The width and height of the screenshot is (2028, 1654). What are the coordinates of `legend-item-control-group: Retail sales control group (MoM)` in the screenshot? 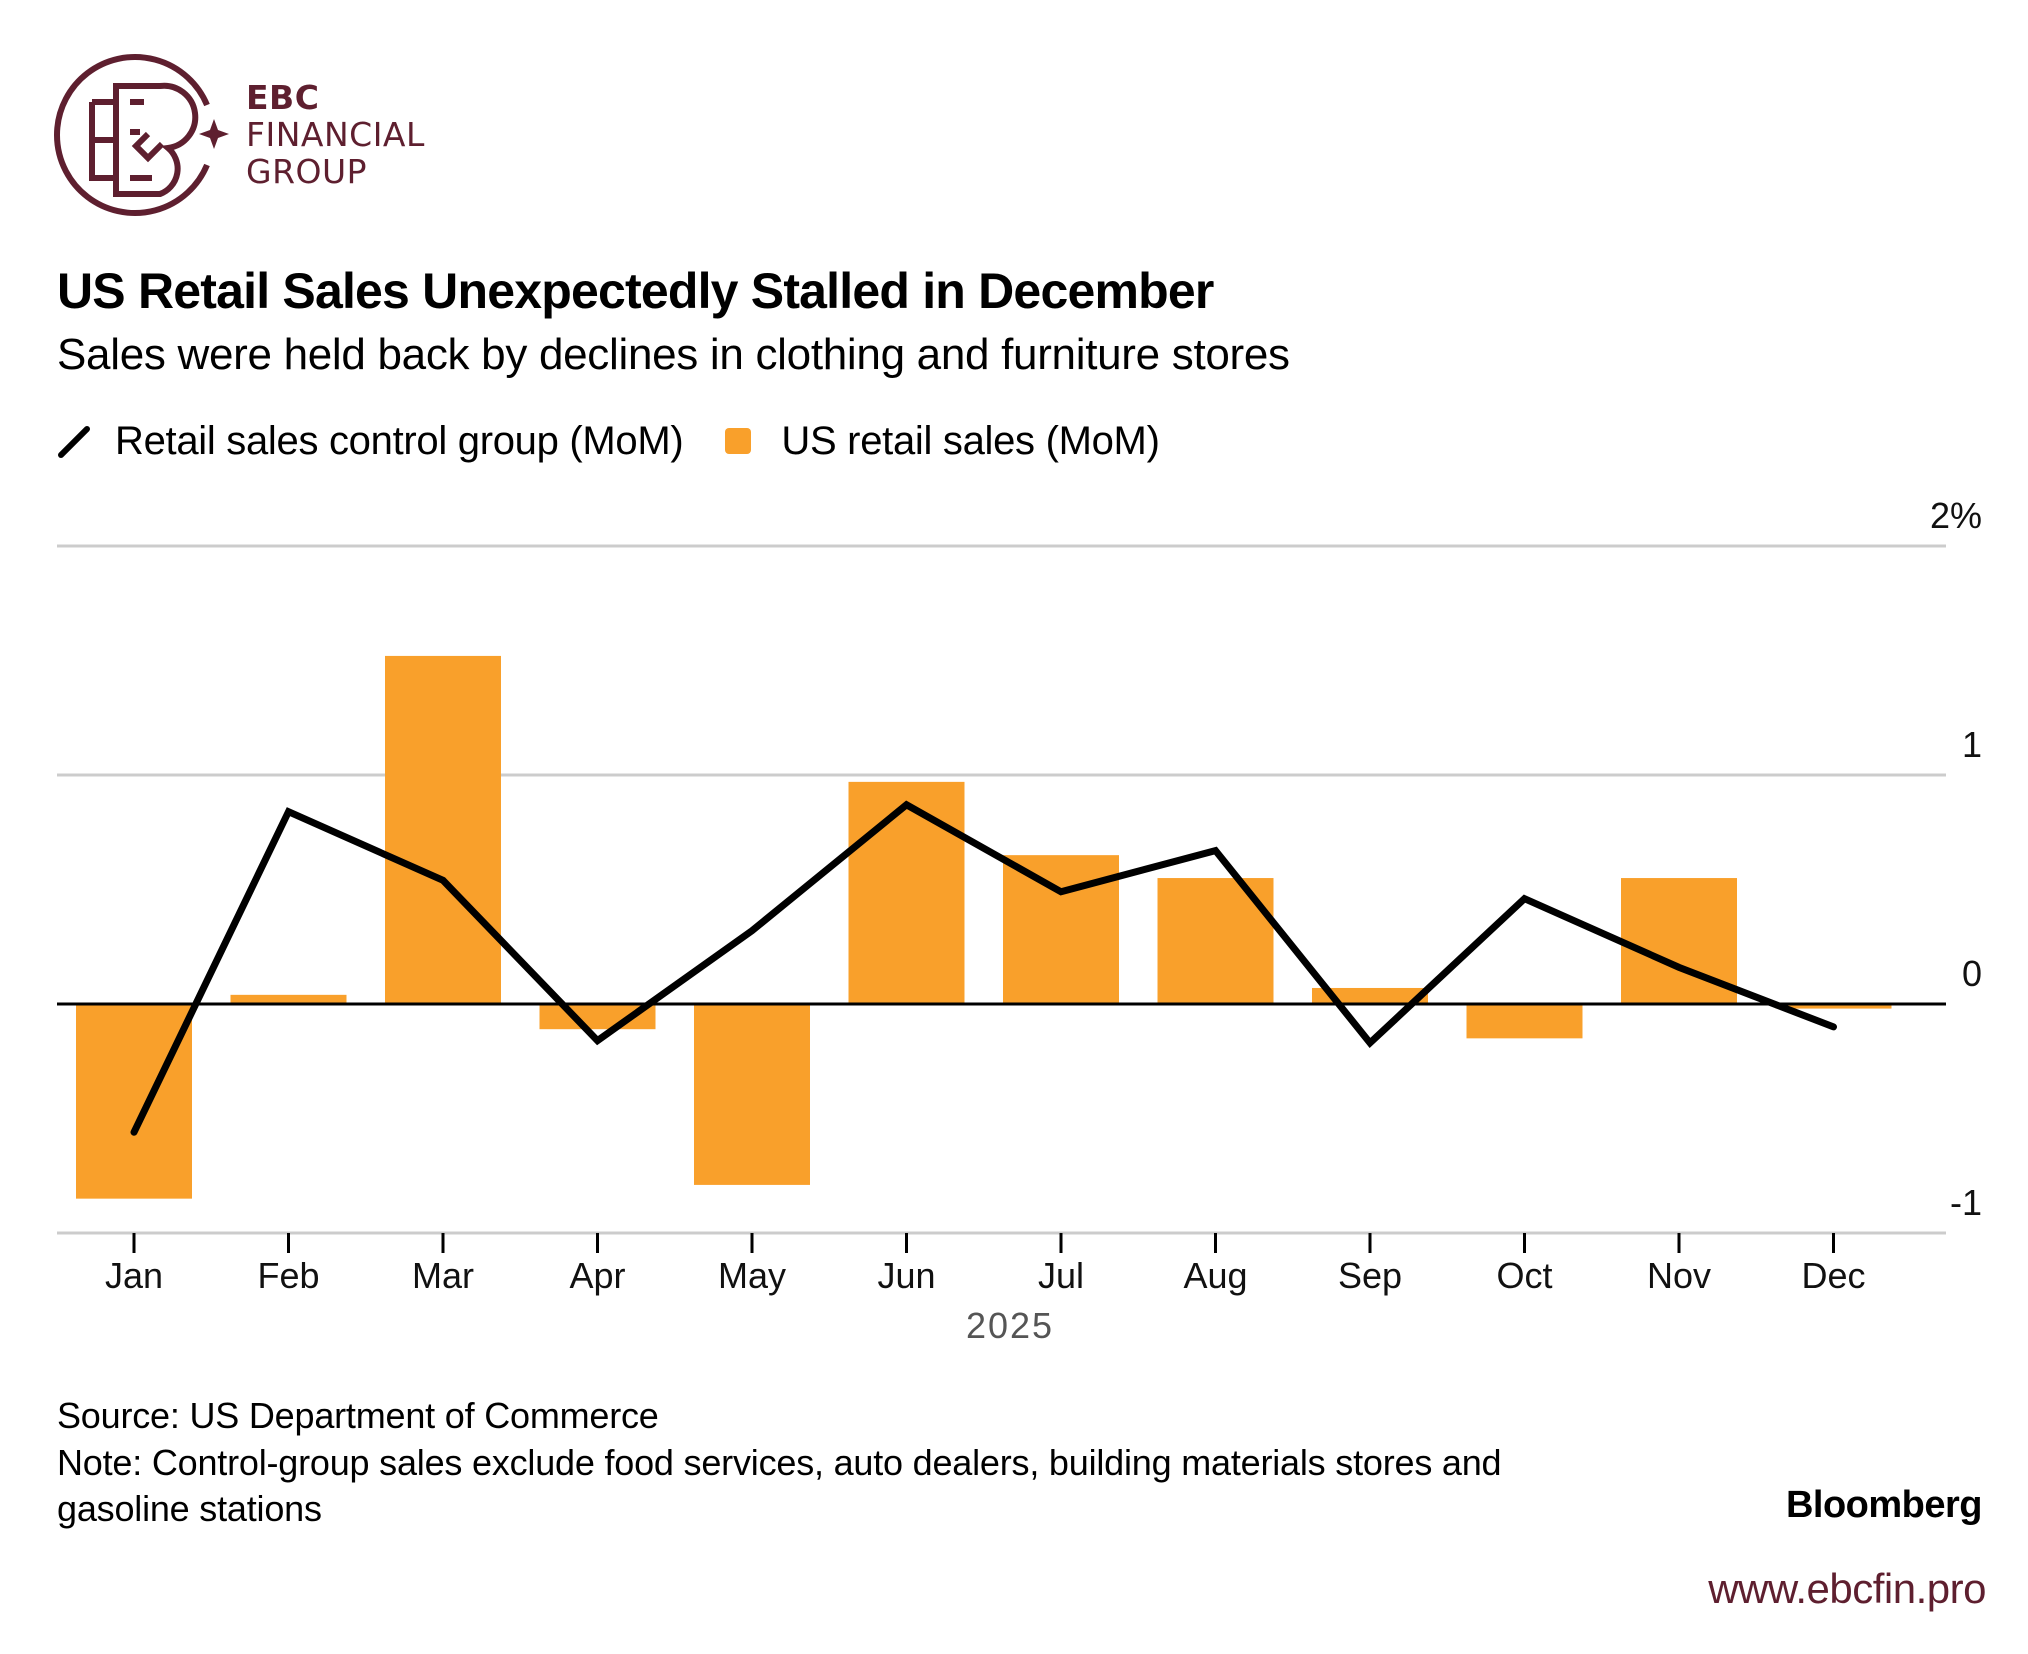 It's located at (370, 441).